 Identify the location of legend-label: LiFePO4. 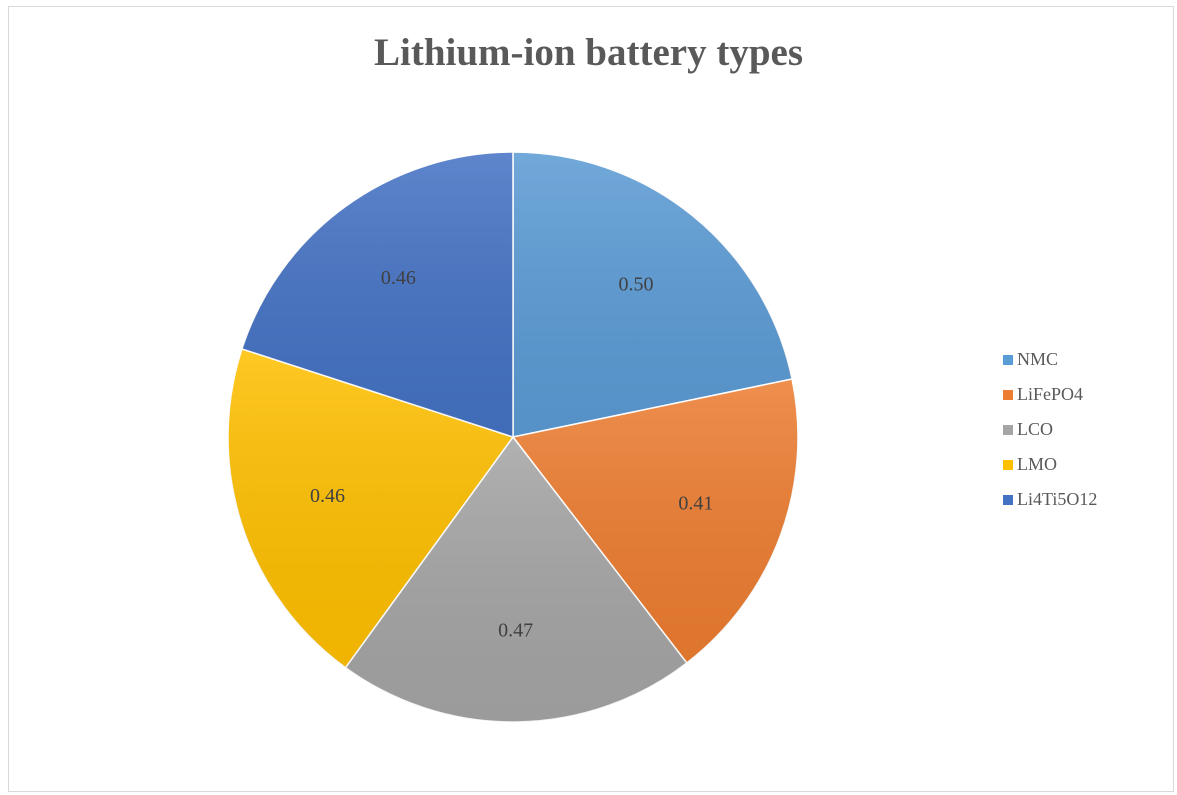
(1050, 394).